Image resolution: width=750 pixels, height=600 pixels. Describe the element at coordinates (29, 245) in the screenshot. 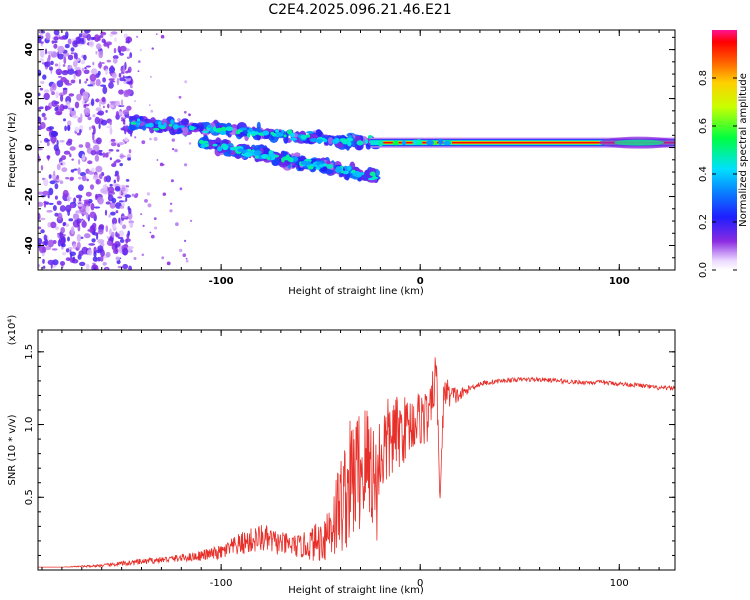

I see `spectrogram-ytick-label: -40` at that location.